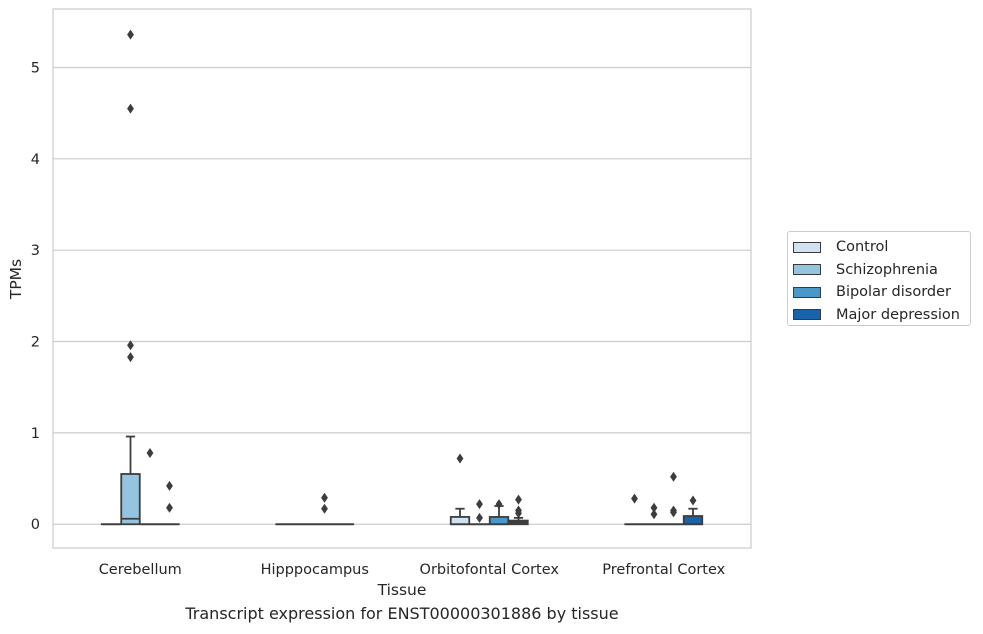  What do you see at coordinates (893, 292) in the screenshot?
I see `legend-label: Bipolar disorder` at bounding box center [893, 292].